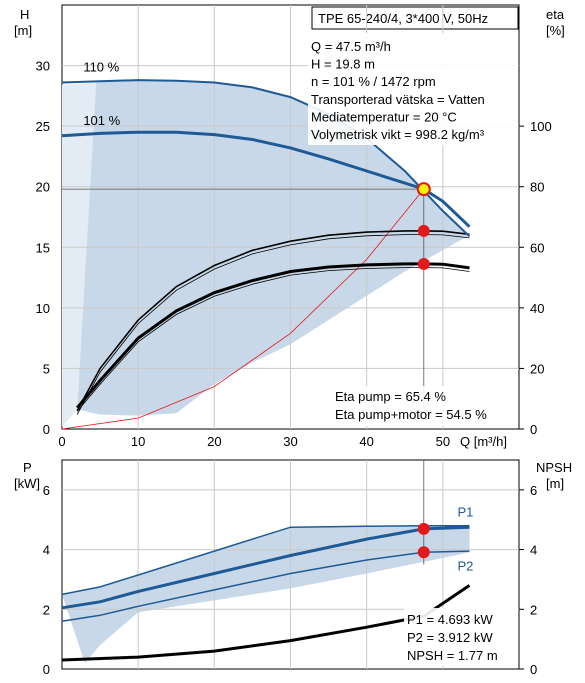 This screenshot has height=683, width=585. I want to click on upper-left-tick-label: 30, so click(43, 66).